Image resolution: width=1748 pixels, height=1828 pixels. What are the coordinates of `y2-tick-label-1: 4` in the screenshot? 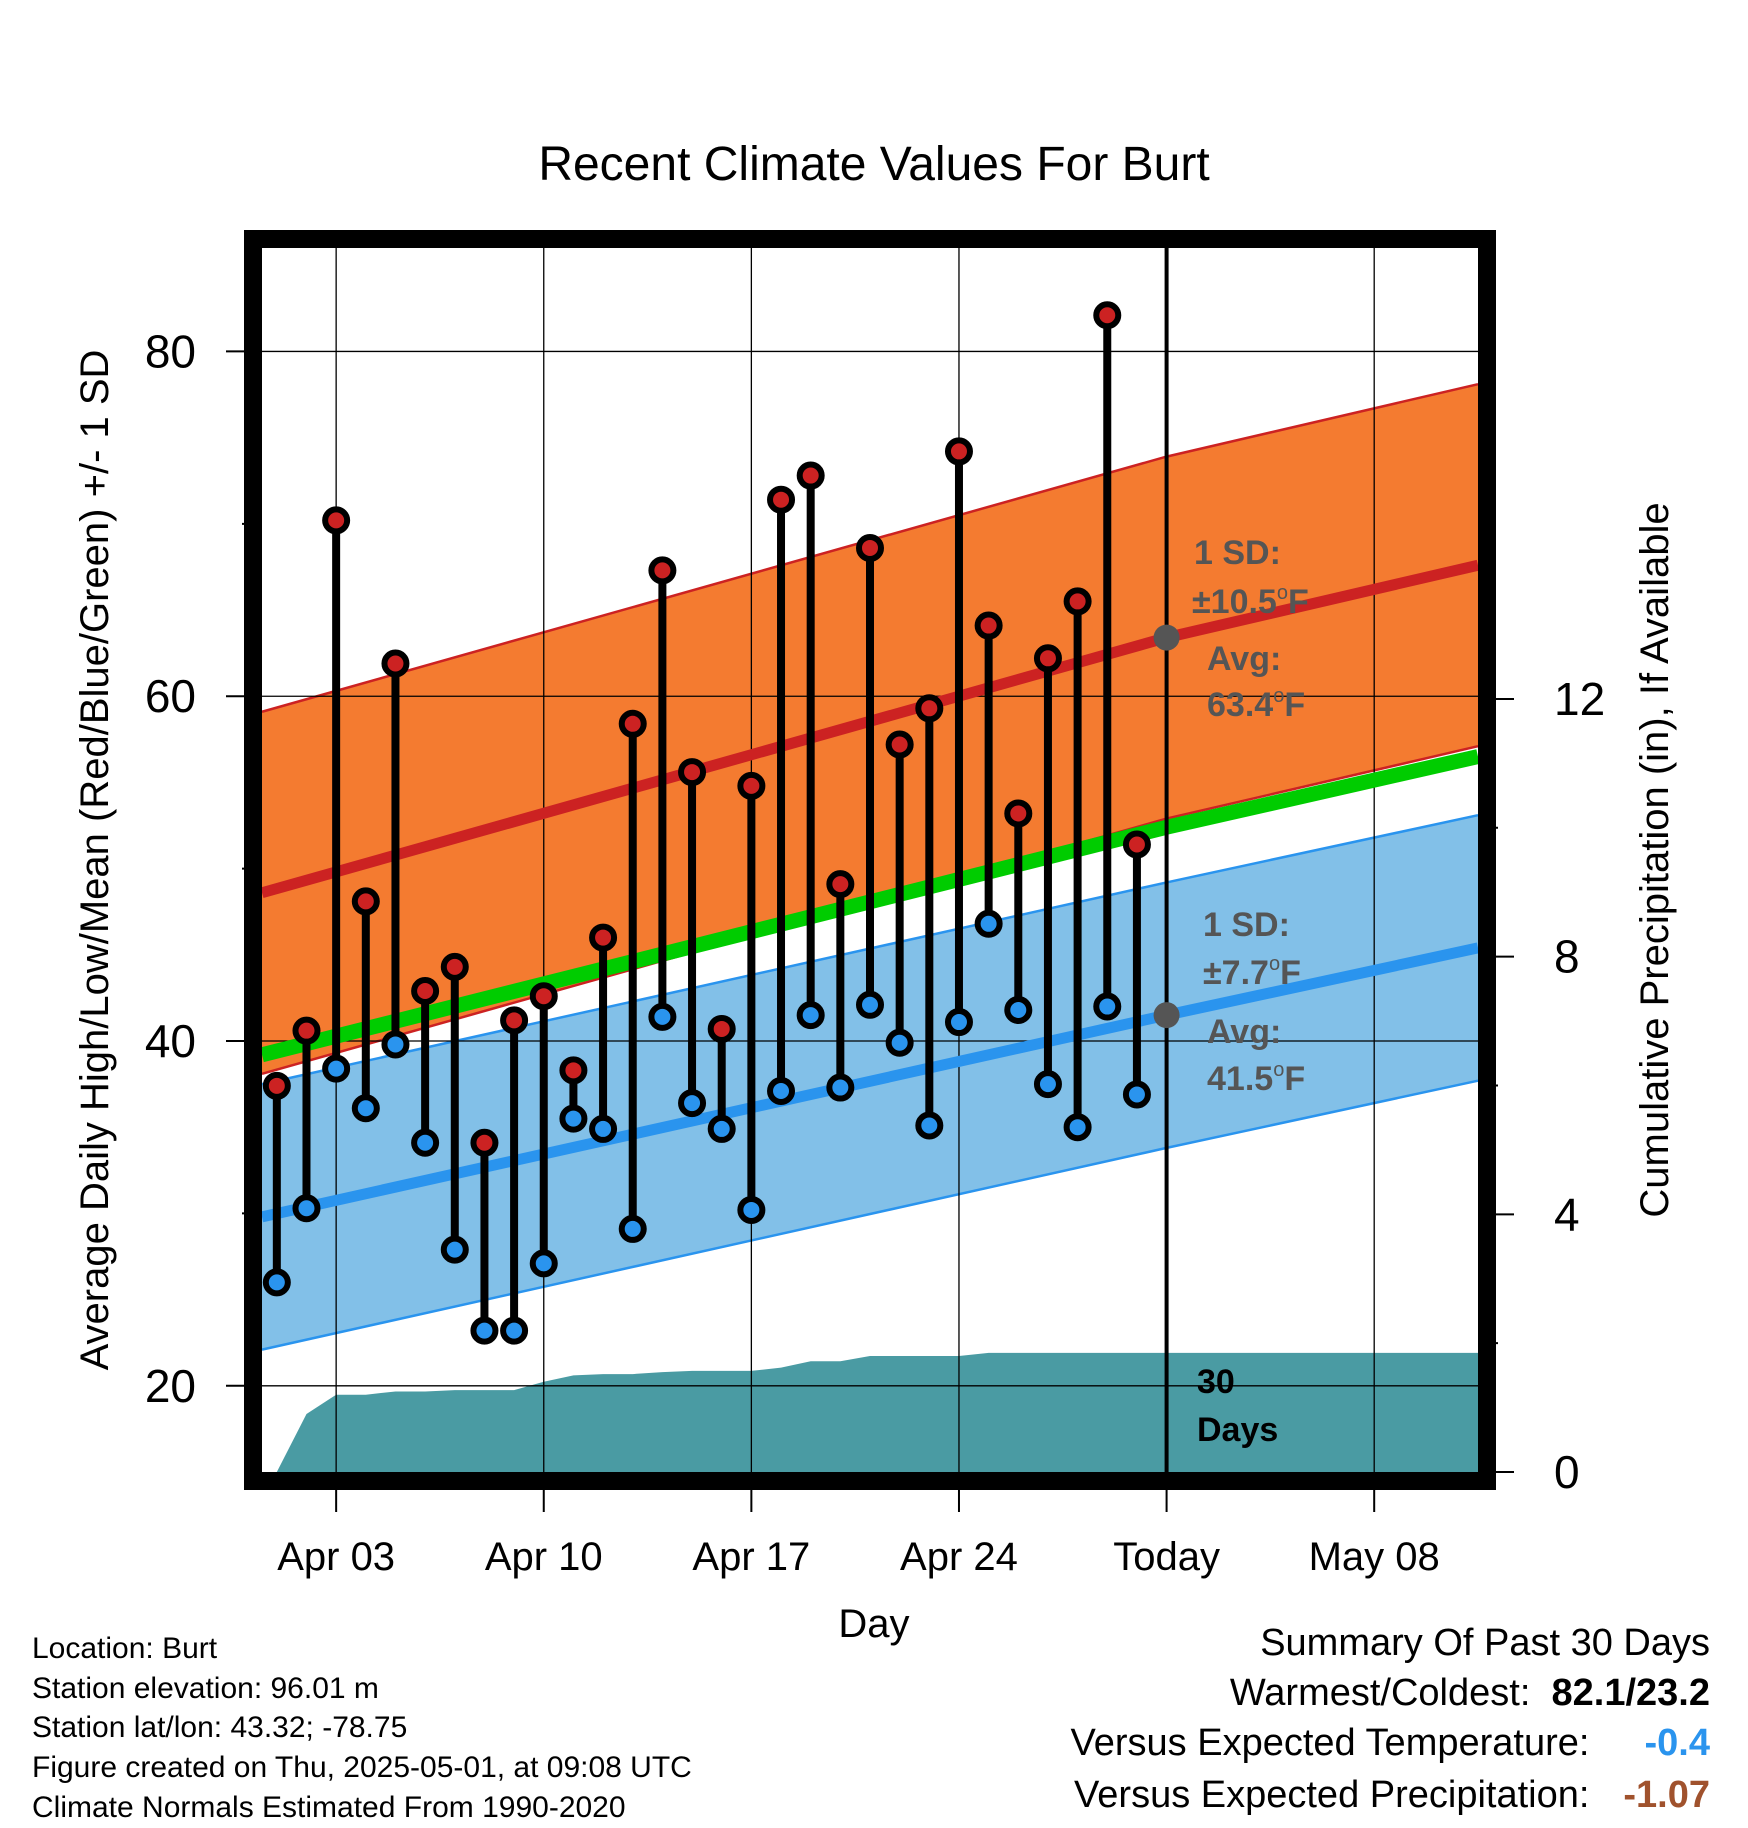 It's located at (1567, 1214).